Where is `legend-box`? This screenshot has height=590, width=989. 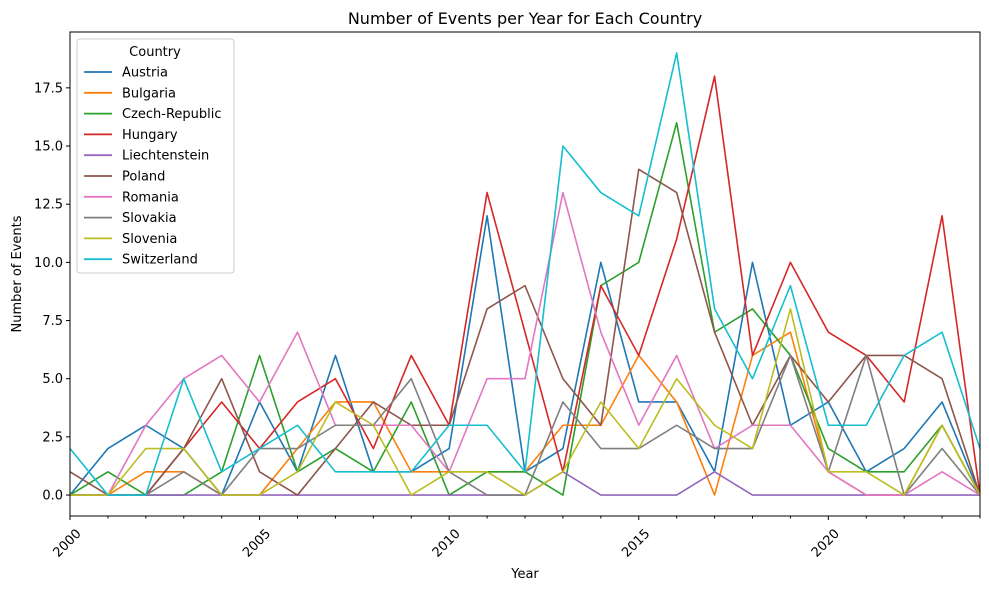
legend-box is located at coordinates (155, 156).